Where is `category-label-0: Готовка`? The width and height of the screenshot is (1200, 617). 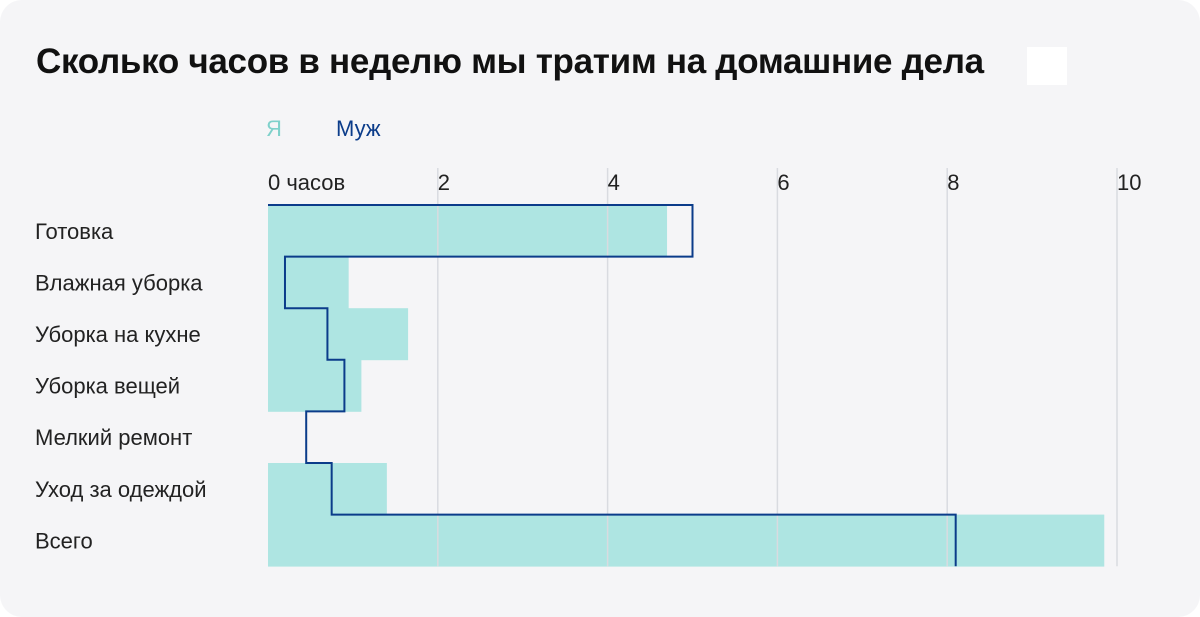 category-label-0: Готовка is located at coordinates (74, 231).